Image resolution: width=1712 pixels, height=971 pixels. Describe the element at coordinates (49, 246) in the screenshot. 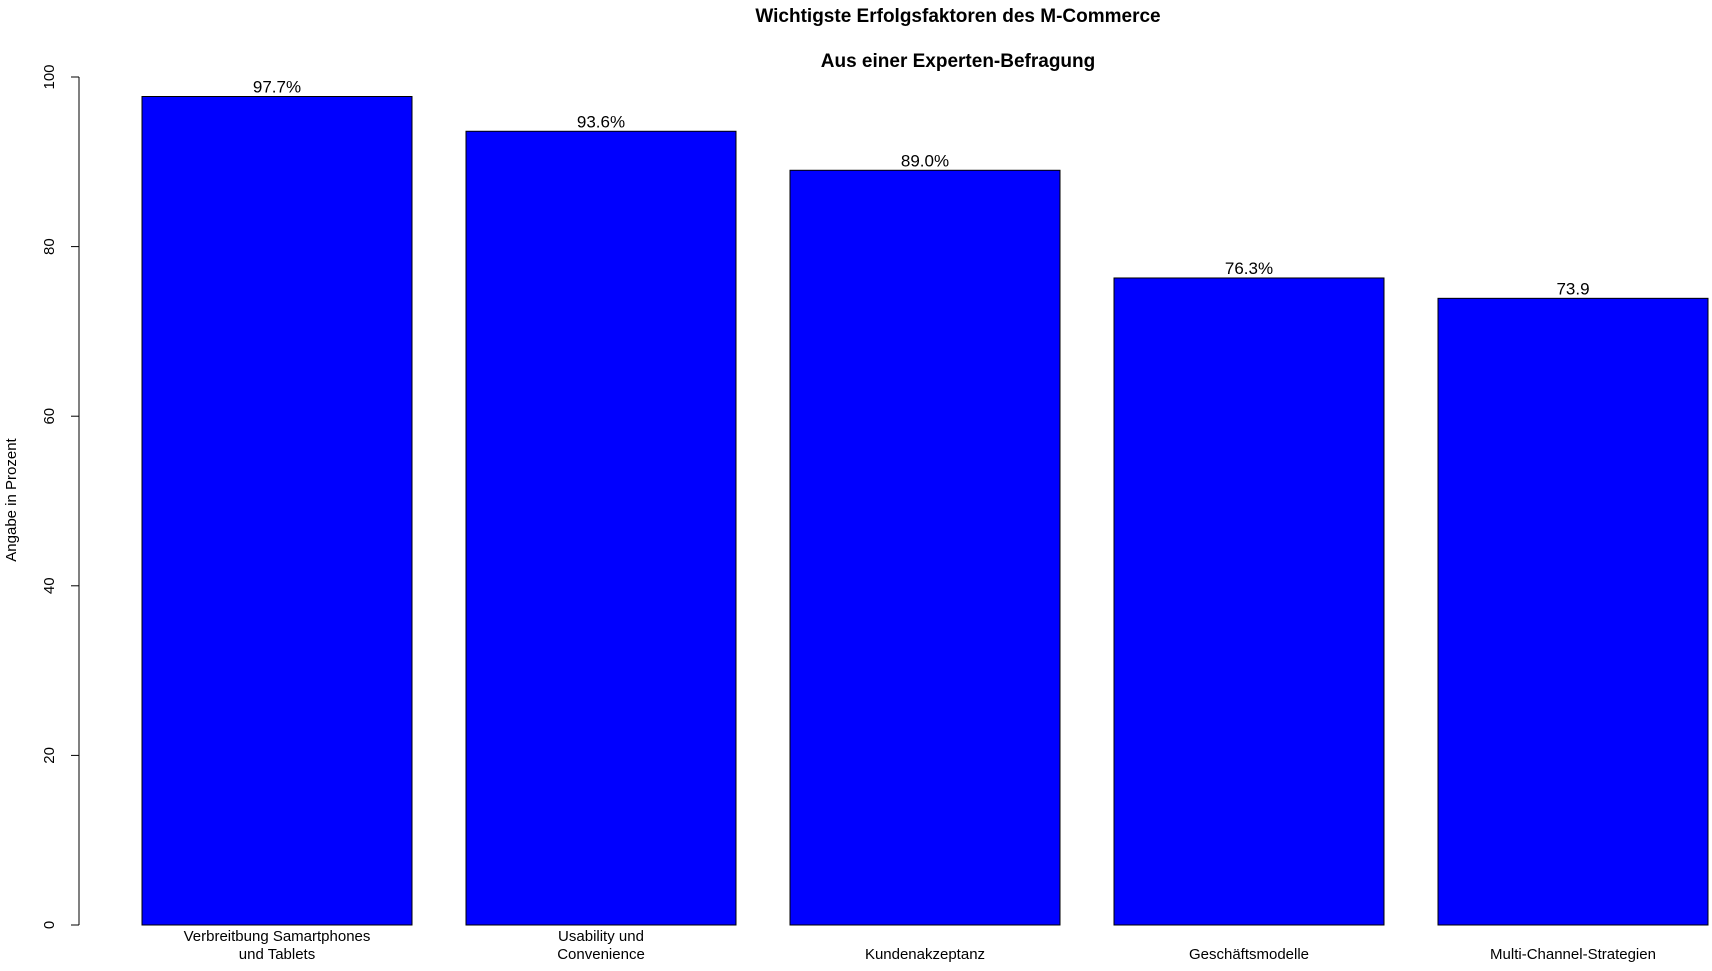

I see `y-tick-label: 80` at that location.